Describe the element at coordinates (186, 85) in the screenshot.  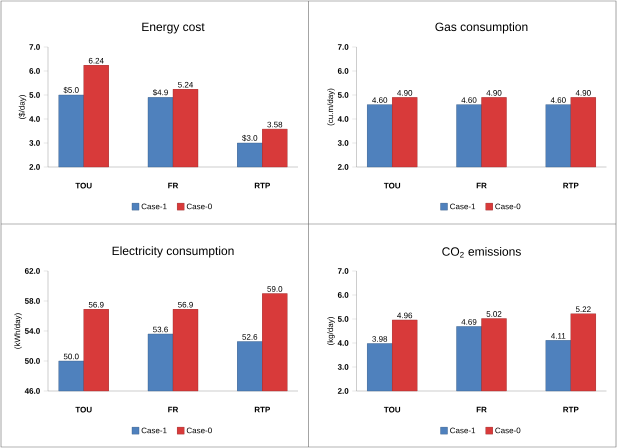
I see `data-label: 5.24` at that location.